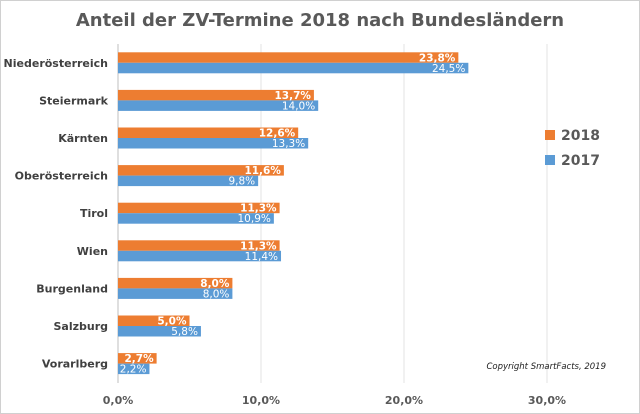 Image resolution: width=640 pixels, height=414 pixels. Describe the element at coordinates (546, 367) in the screenshot. I see `copyright-annotation: Copyright SmartFacts, 2019` at that location.